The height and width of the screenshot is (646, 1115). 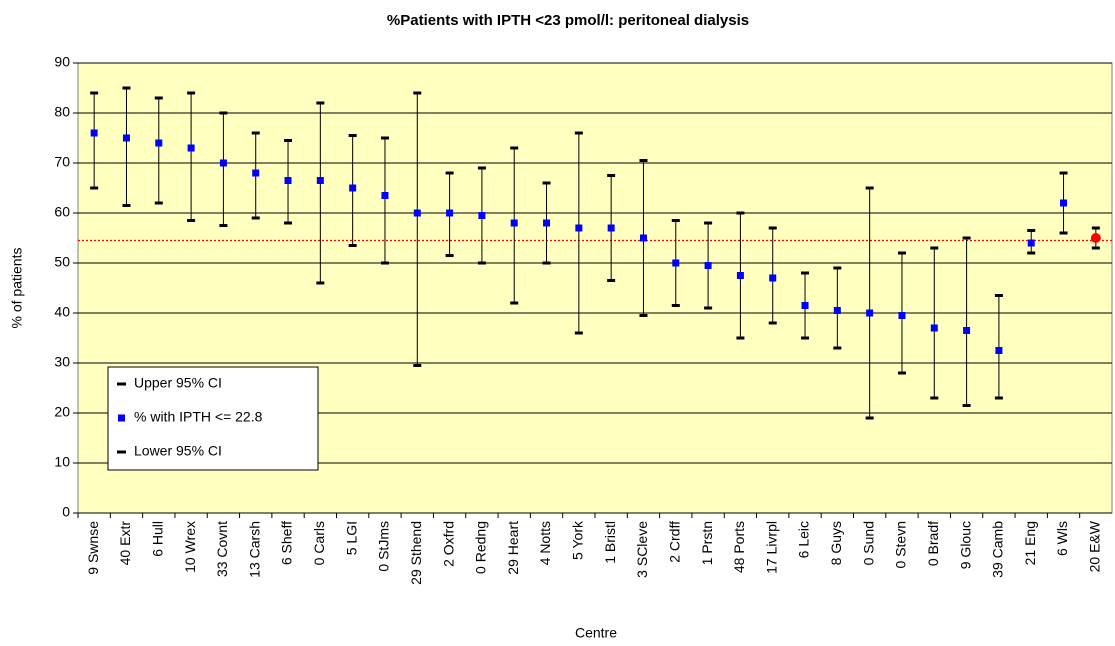 I want to click on x-tick-label: 0 Carls, so click(x=319, y=543).